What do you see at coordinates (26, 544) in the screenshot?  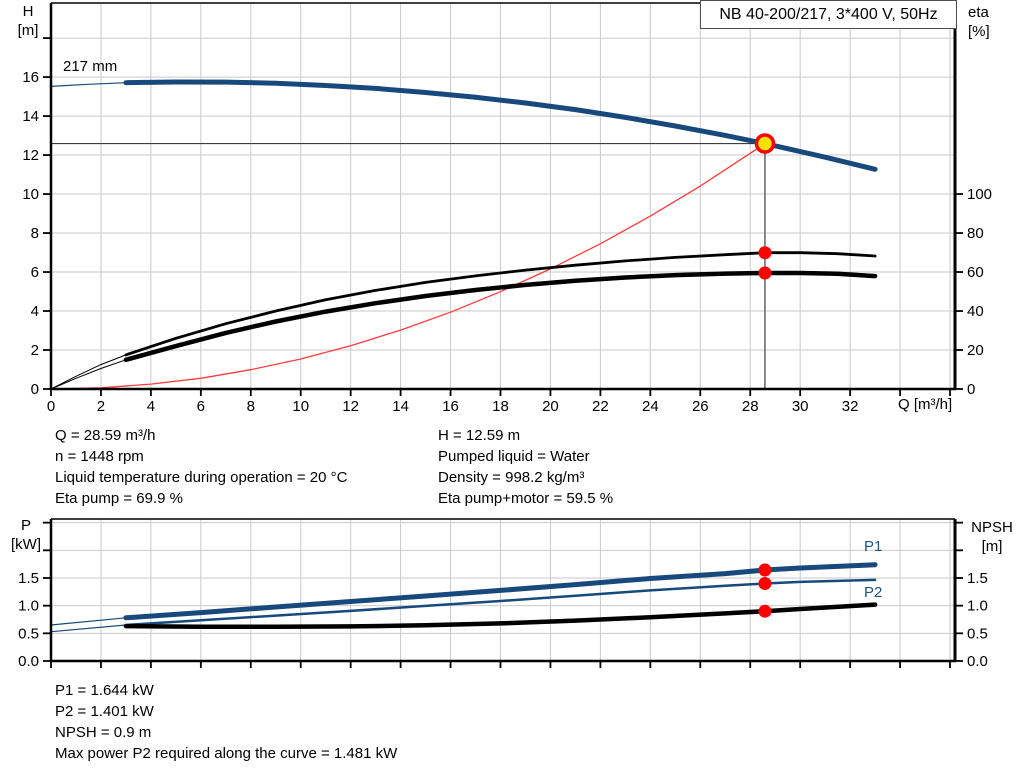 I see `p-axis-title-line2: [kW]` at bounding box center [26, 544].